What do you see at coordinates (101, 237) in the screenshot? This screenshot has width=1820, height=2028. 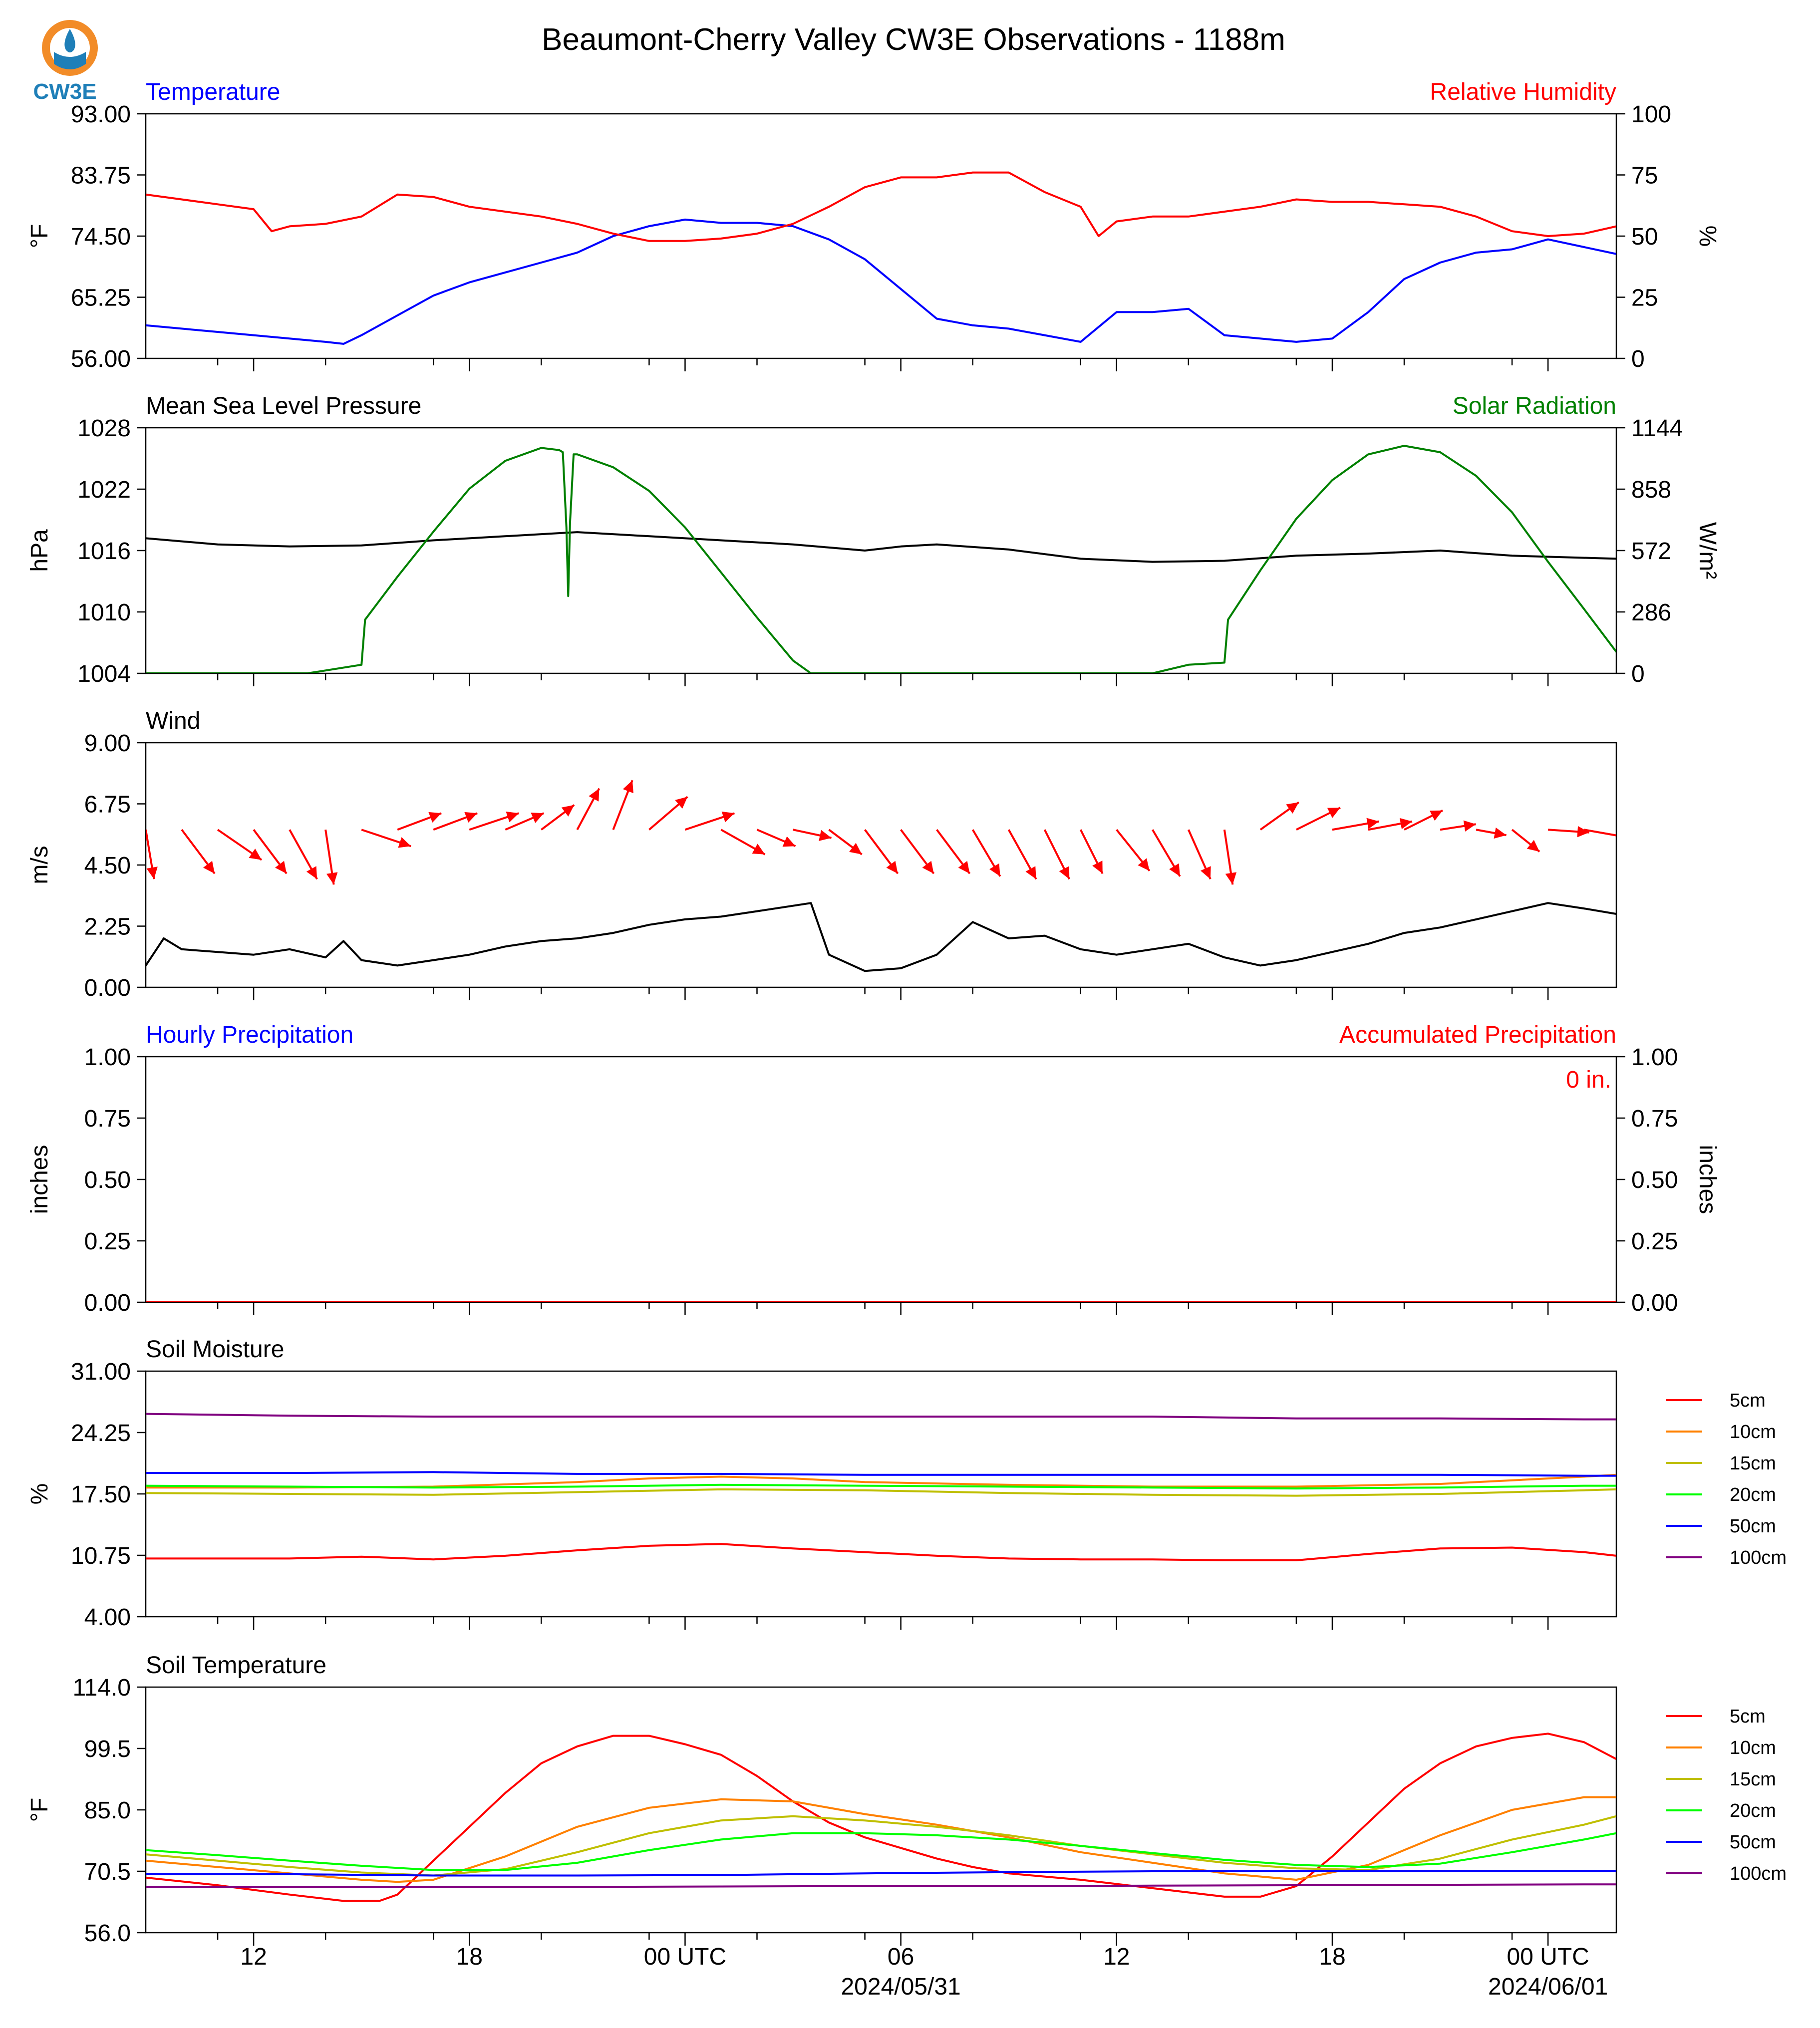 I see `y-tick-label: 74.50` at bounding box center [101, 237].